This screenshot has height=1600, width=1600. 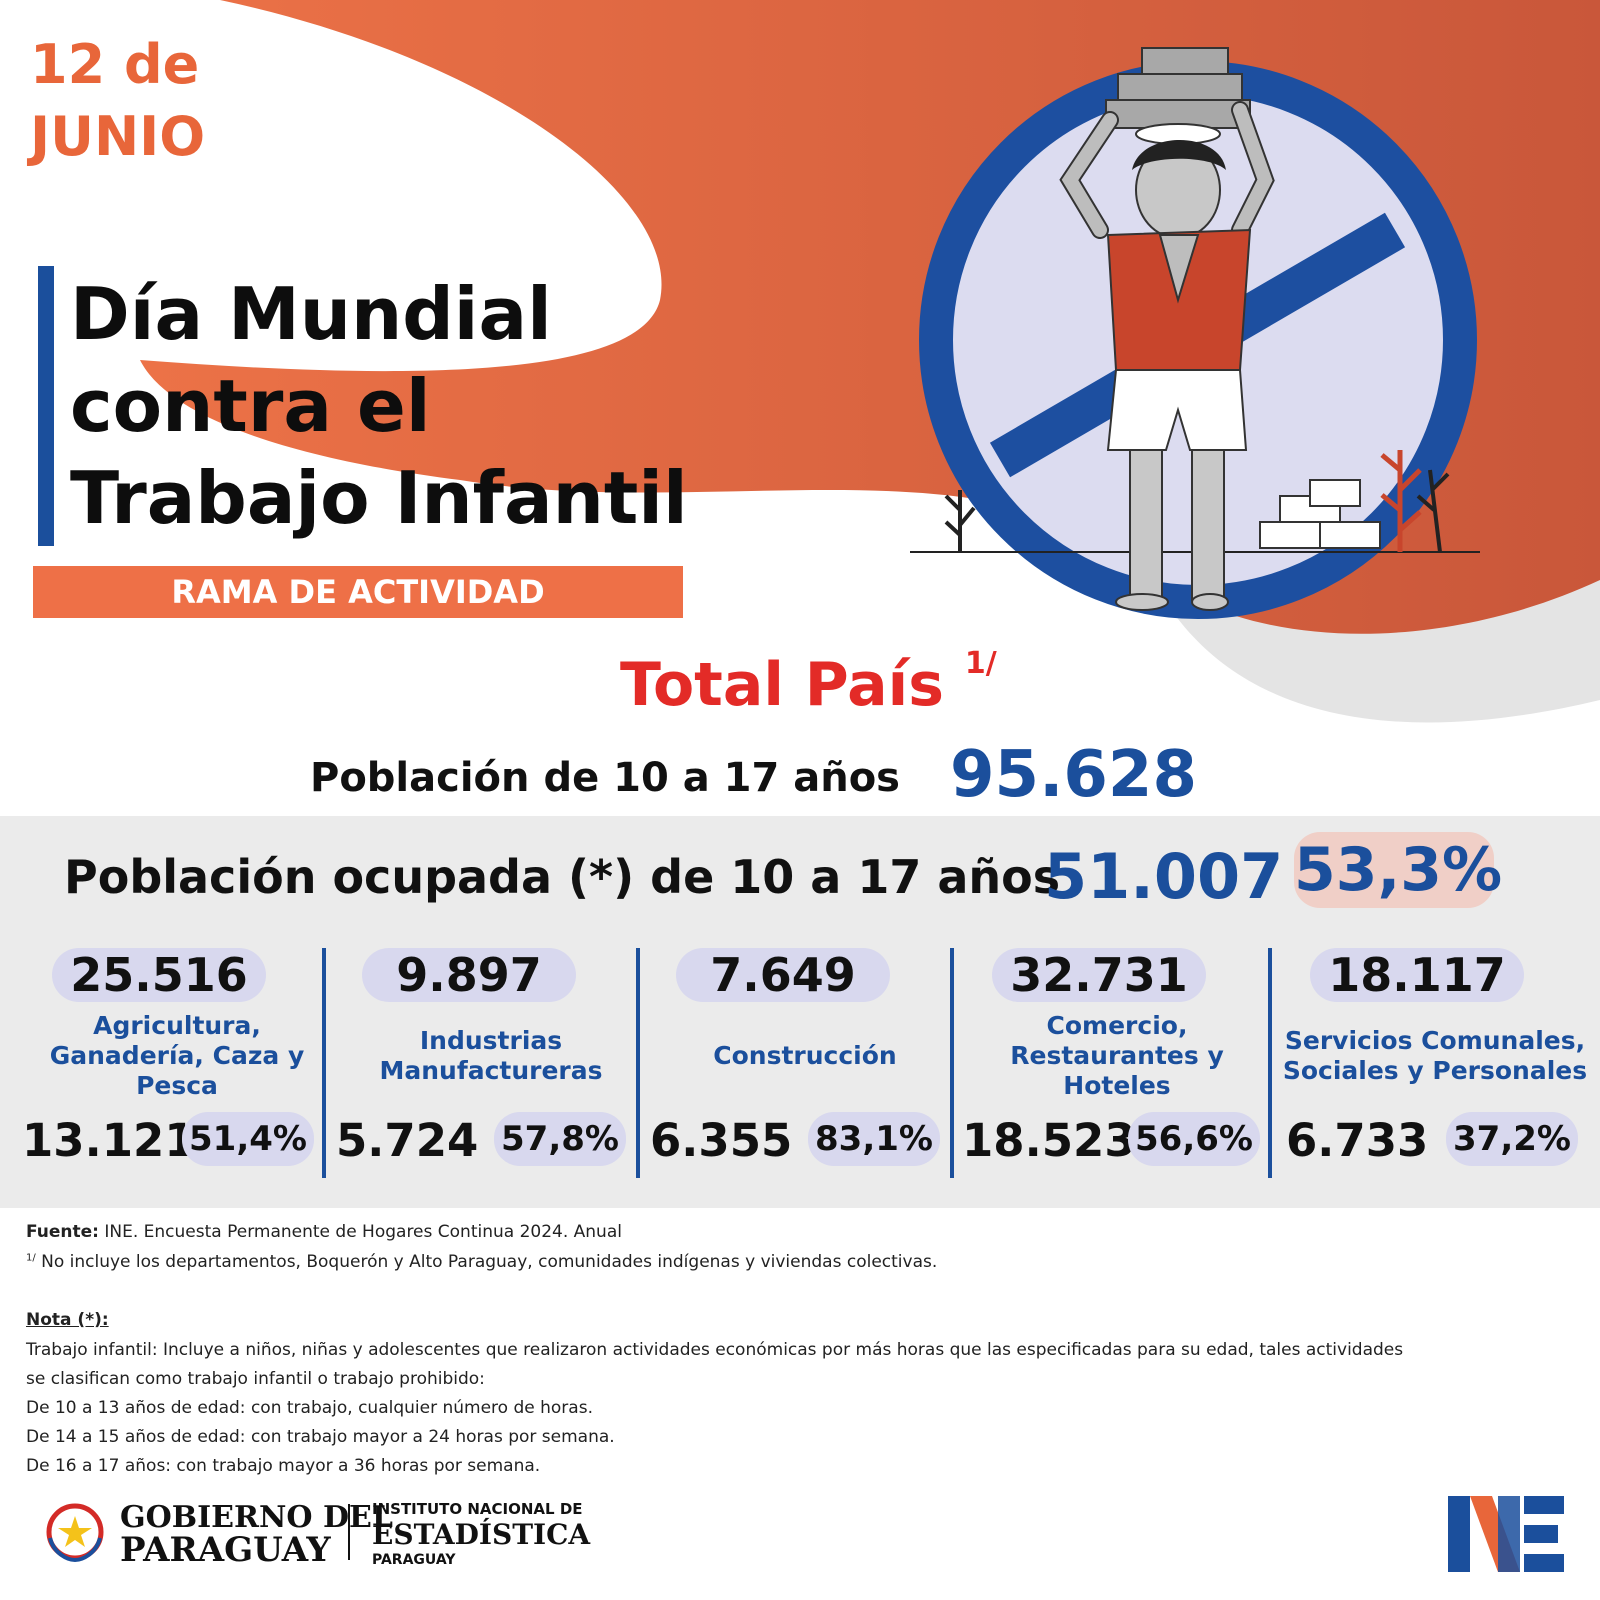 What do you see at coordinates (1195, 333) in the screenshot?
I see `child-labor-prohibition-illustration` at bounding box center [1195, 333].